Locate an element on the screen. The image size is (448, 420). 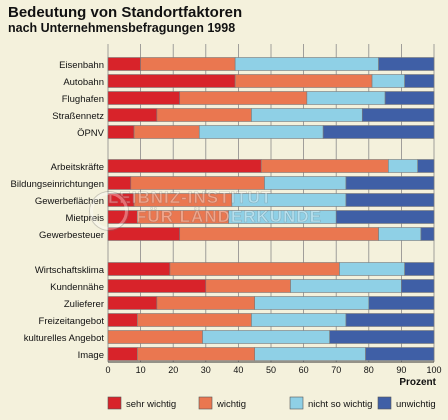
chart-subtitle: nach Unternehmensbefragungen 1998 is located at coordinates (122, 28).